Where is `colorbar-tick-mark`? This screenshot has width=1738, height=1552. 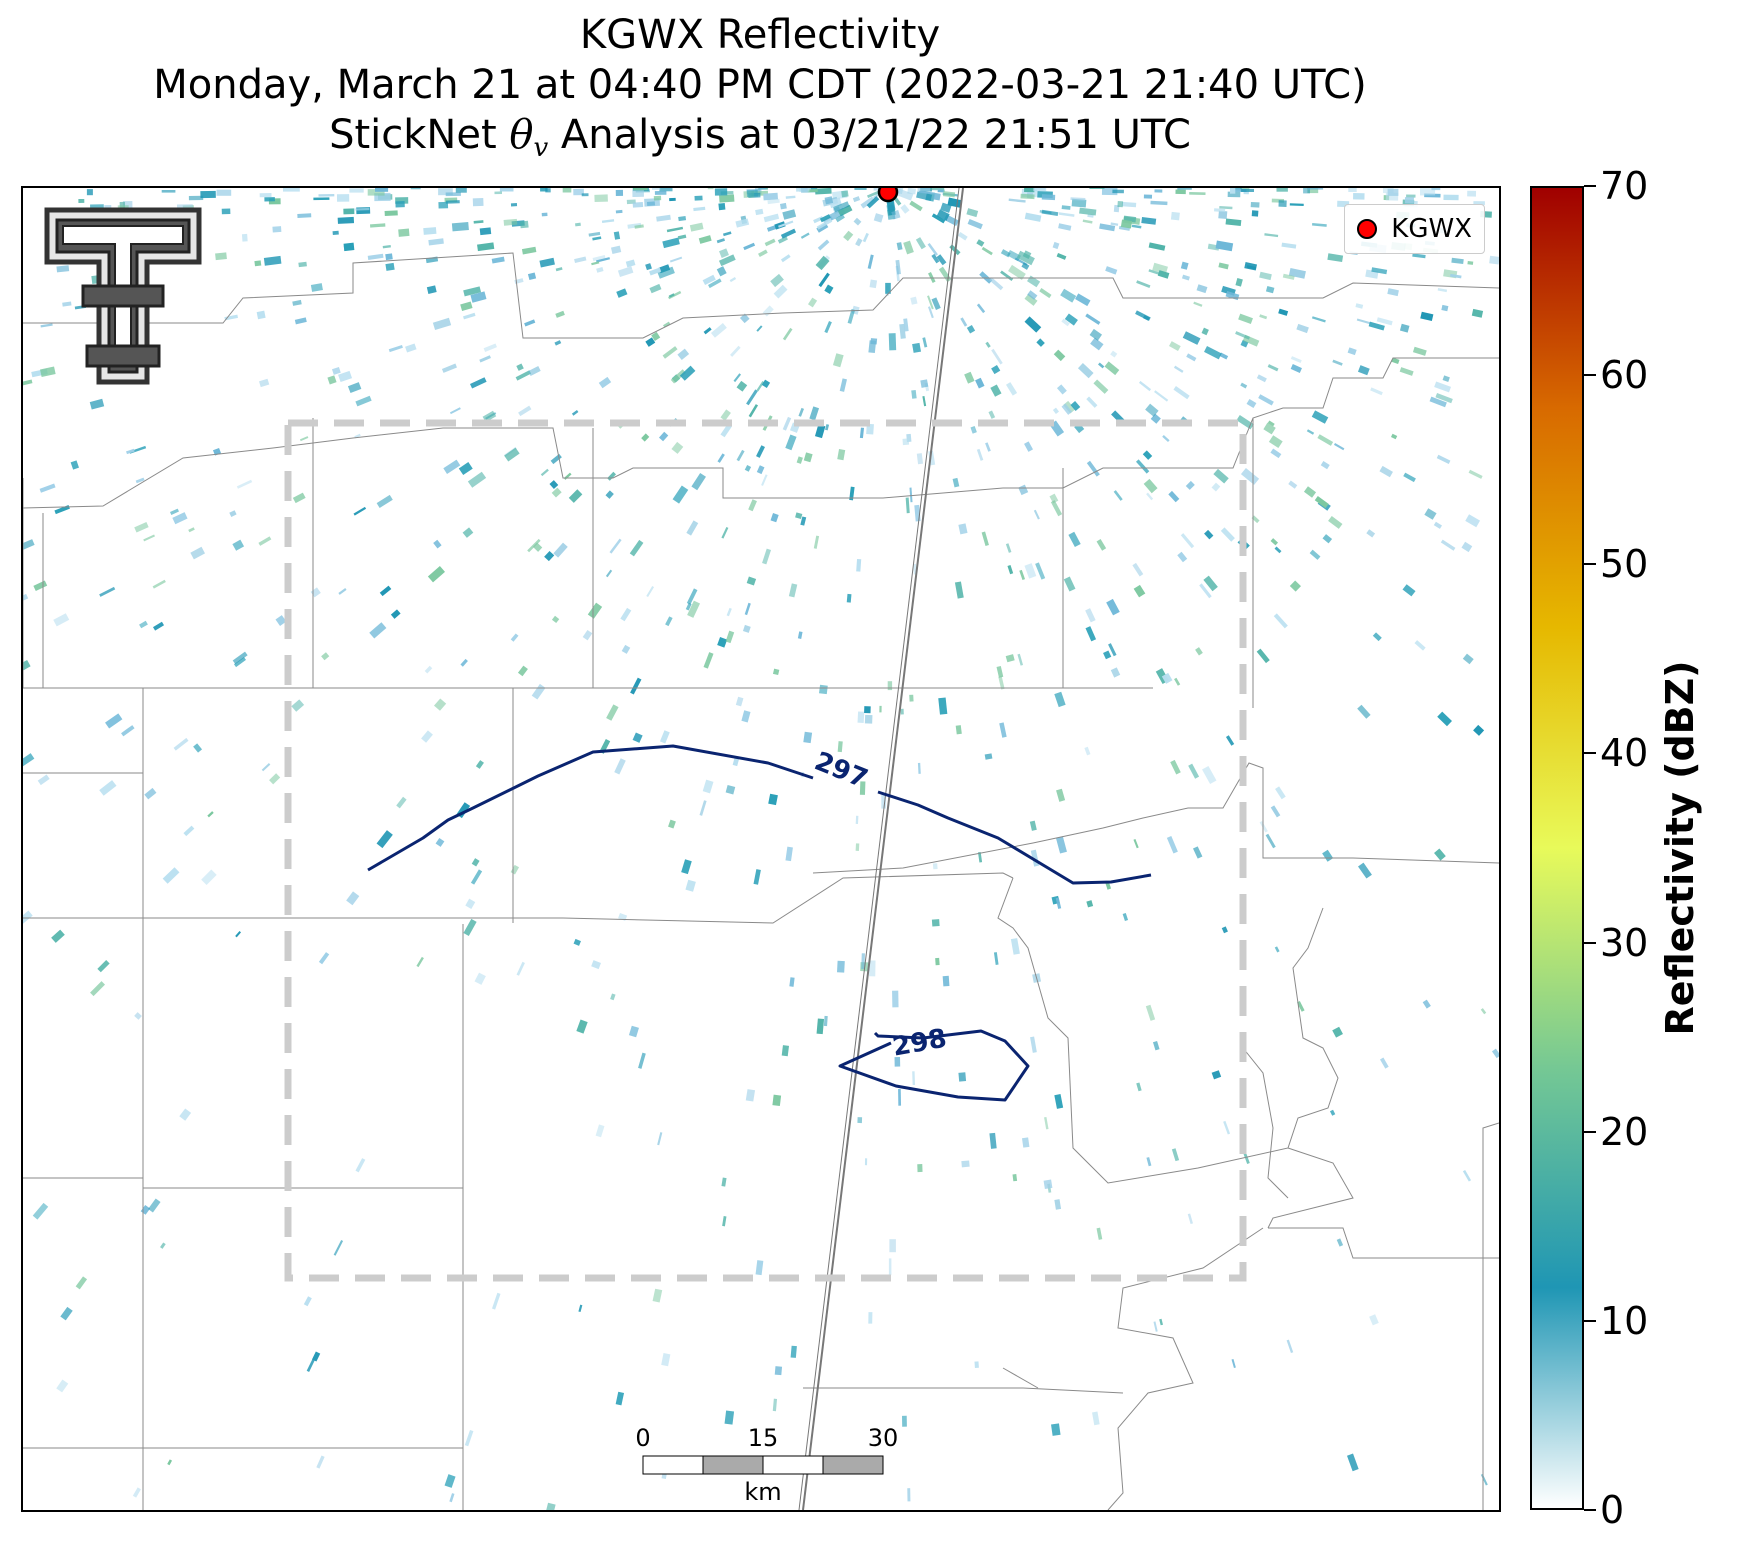 colorbar-tick-mark is located at coordinates (1590, 186).